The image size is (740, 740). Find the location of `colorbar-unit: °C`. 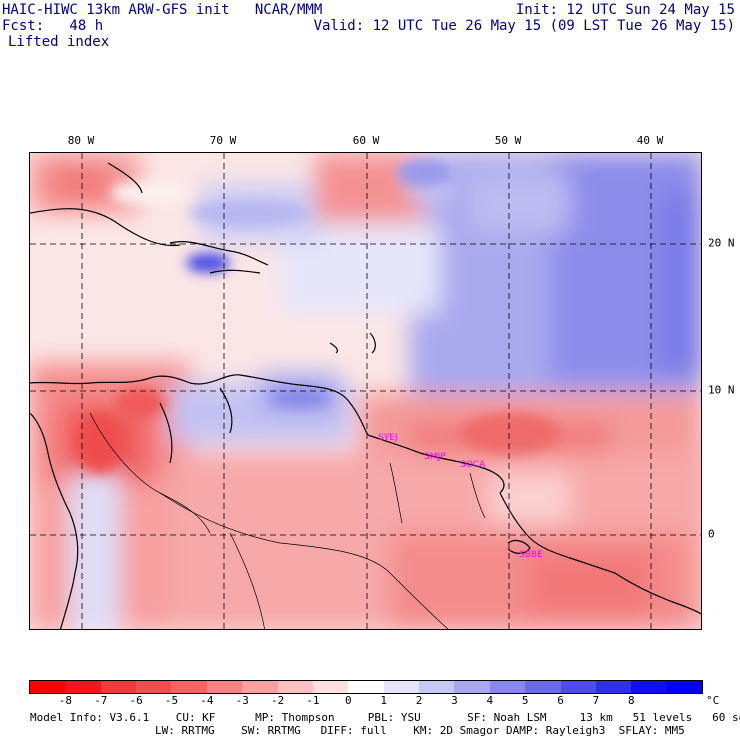

colorbar-unit: °C is located at coordinates (713, 700).